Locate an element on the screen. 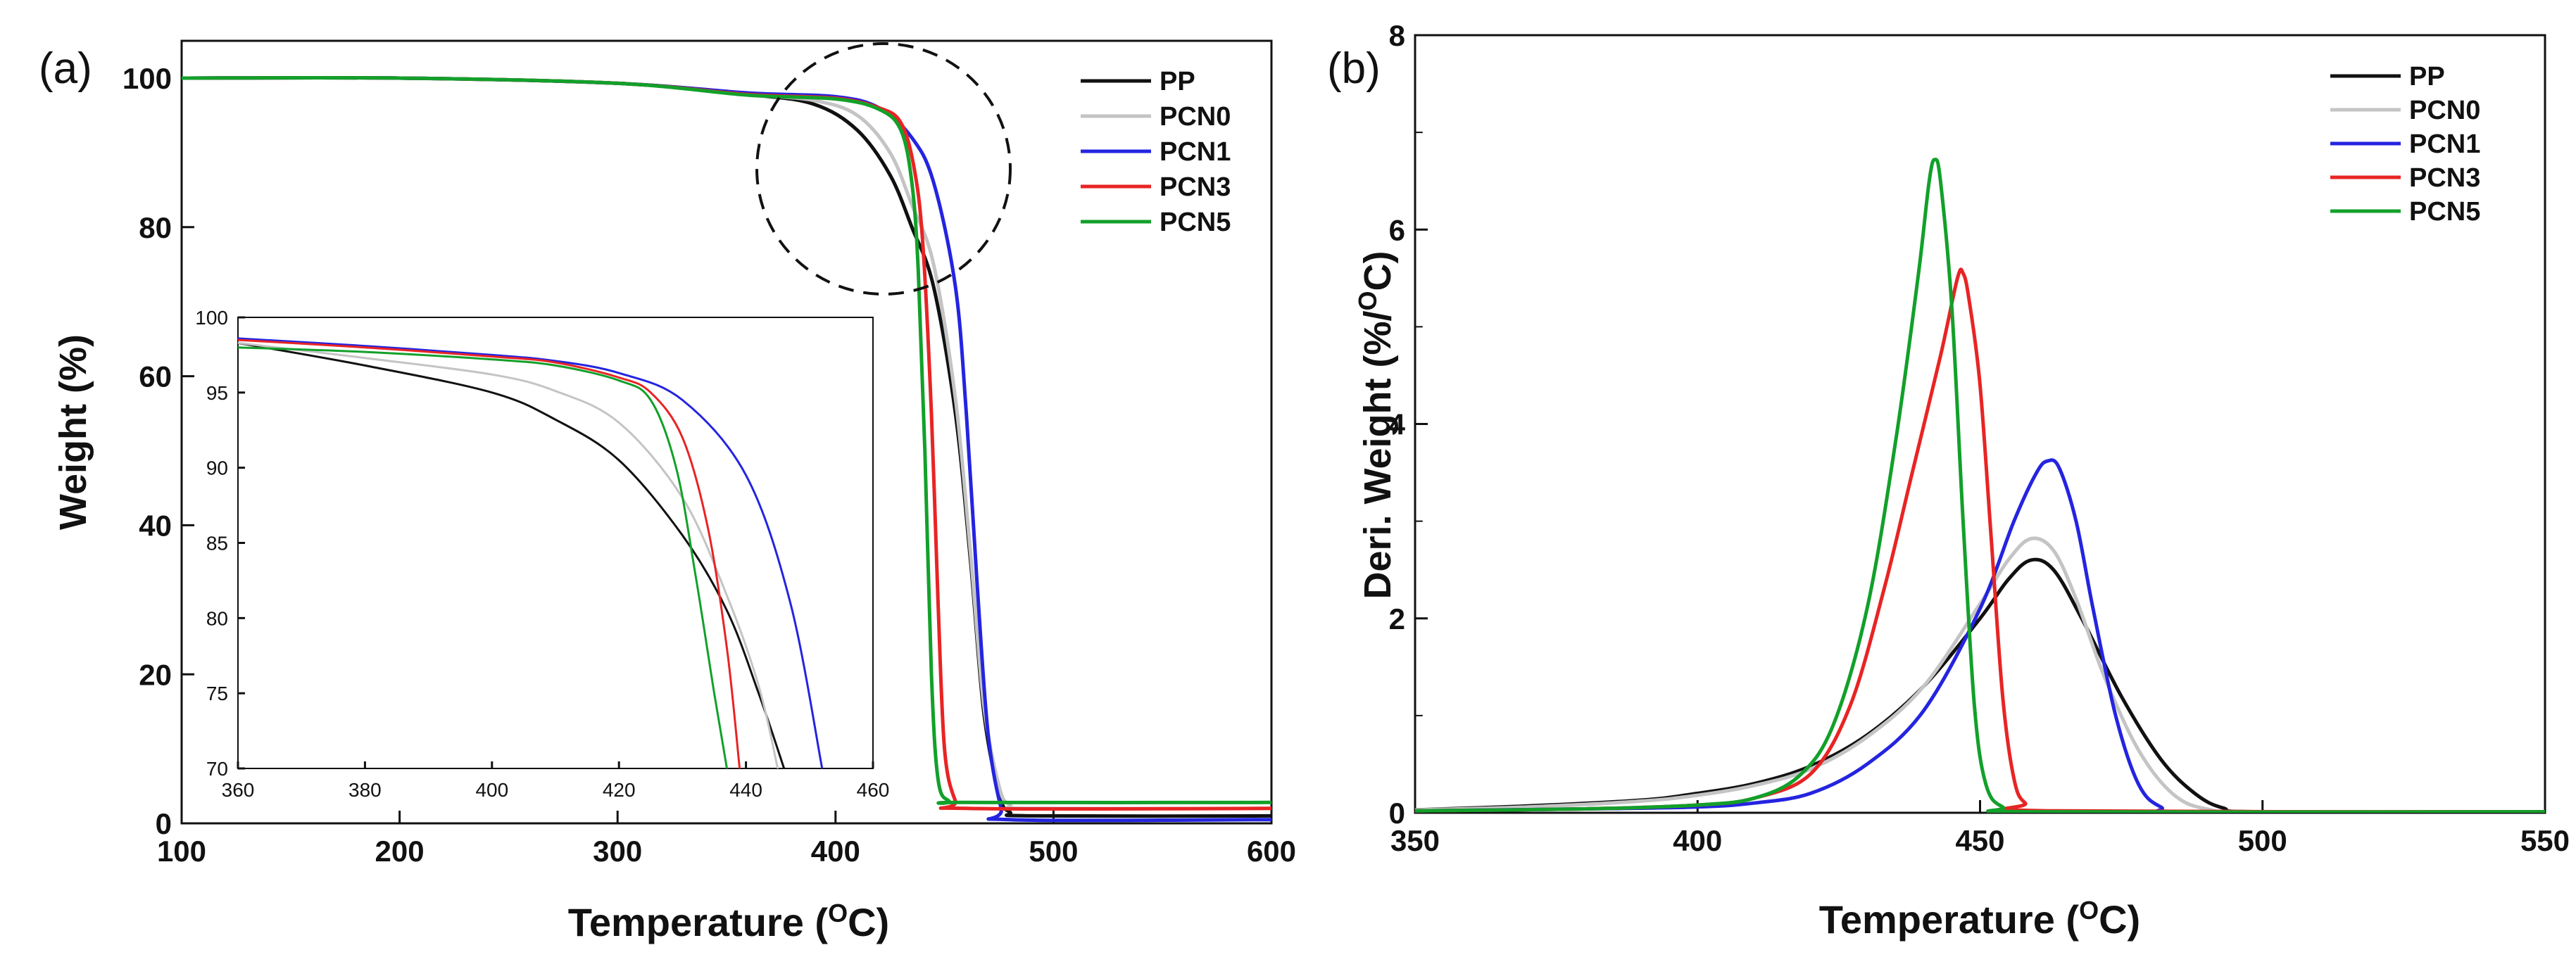  panel-b-yticks: 0 2 4 6 8 is located at coordinates (1409, 424).